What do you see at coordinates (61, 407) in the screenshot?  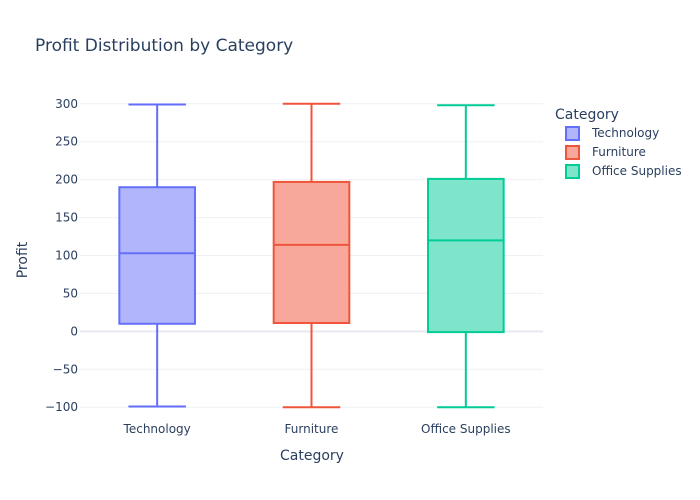 I see `y-tick-label: −100` at bounding box center [61, 407].